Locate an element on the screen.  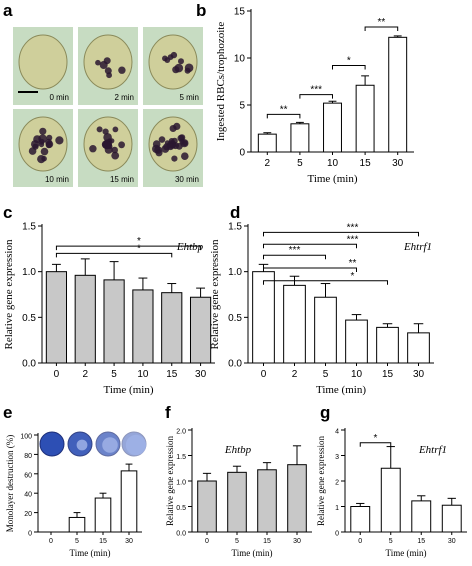
time-label: 10 min is located at coordinates (57, 179).